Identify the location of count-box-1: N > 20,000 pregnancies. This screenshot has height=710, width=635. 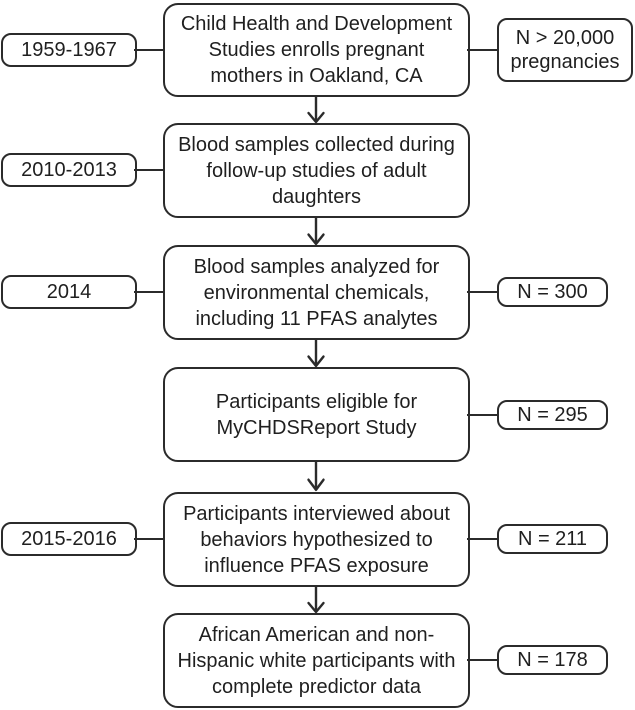
(565, 50).